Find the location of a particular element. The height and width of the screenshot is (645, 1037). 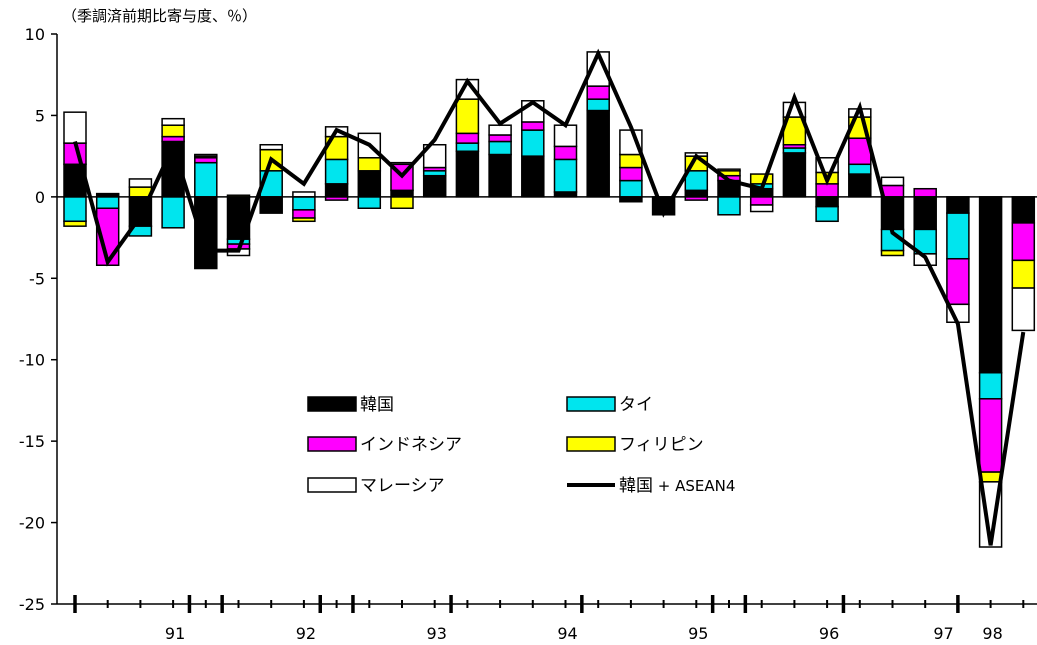

legend-swatch-malaysia is located at coordinates (332, 485).